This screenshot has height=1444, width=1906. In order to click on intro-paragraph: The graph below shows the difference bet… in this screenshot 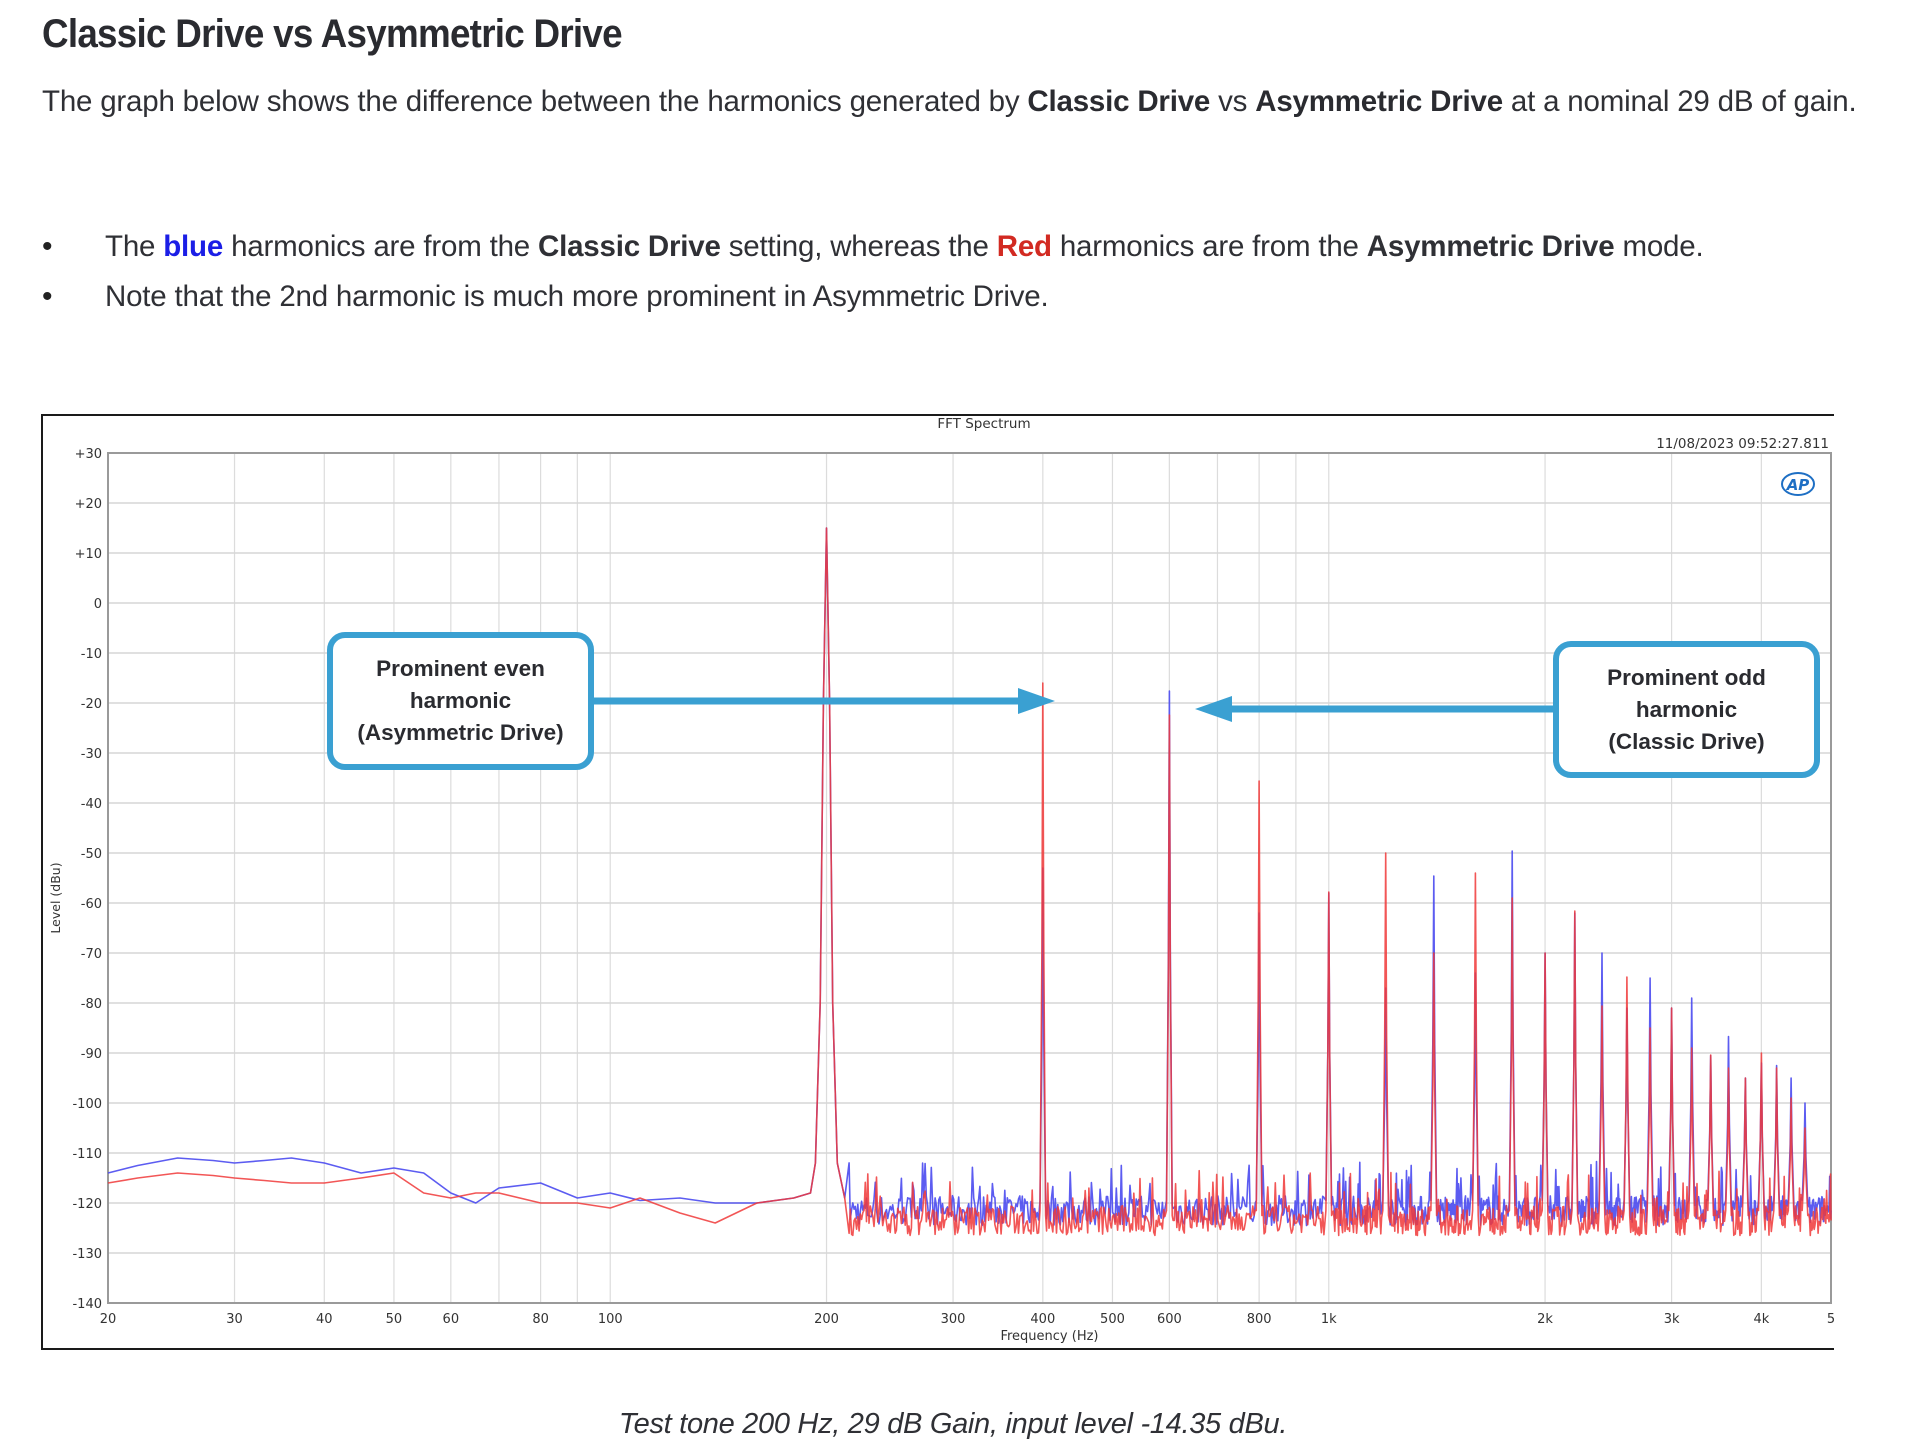, I will do `click(957, 102)`.